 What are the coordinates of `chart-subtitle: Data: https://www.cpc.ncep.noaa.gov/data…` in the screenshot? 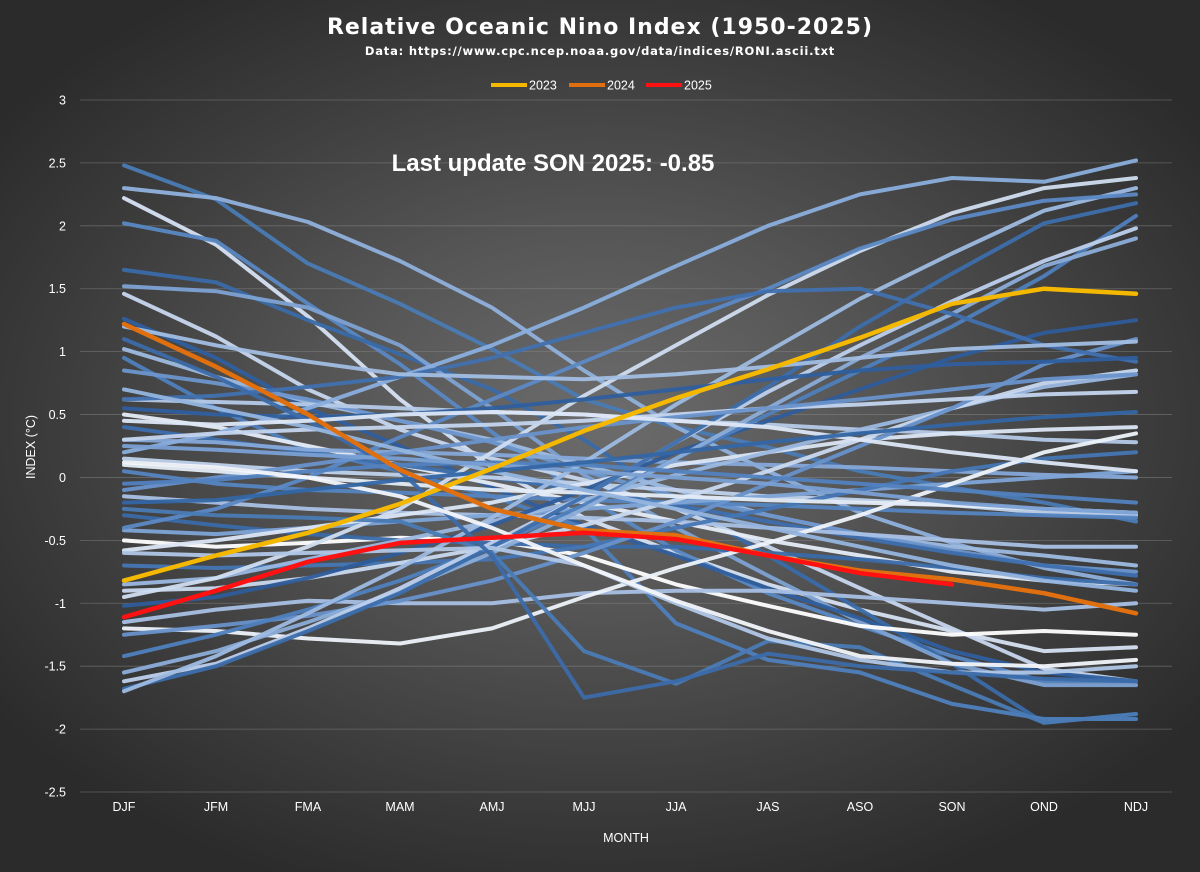 It's located at (600, 51).